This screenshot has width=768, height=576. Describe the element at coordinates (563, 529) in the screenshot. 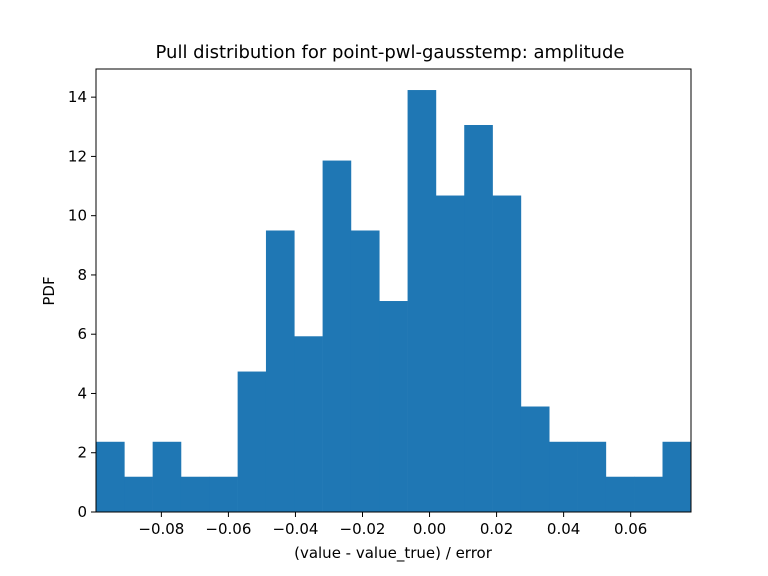

I see `x-tick-label: 0.04` at that location.